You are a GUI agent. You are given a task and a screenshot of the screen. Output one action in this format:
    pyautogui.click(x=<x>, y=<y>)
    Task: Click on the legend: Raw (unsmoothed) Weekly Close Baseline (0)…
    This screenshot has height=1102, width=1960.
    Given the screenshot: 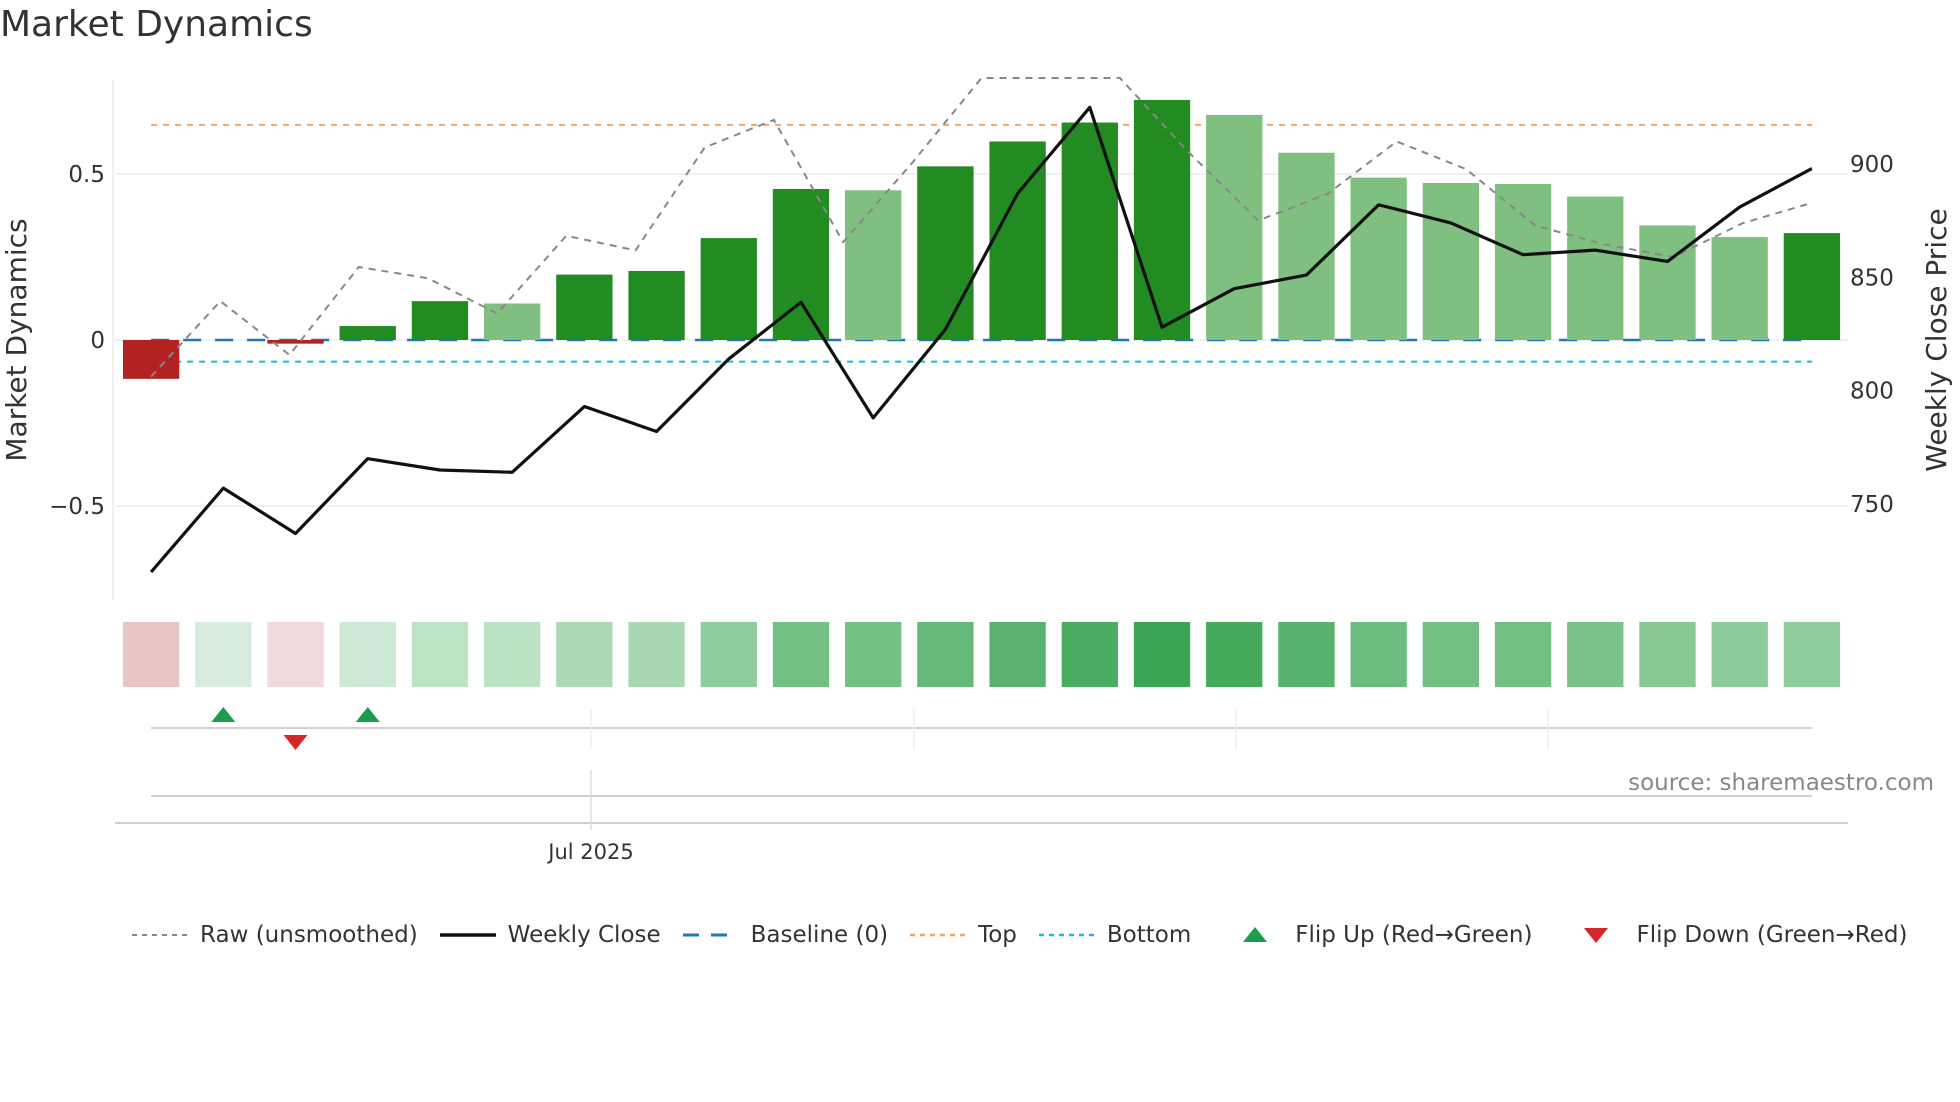 What is the action you would take?
    pyautogui.click(x=1028, y=935)
    